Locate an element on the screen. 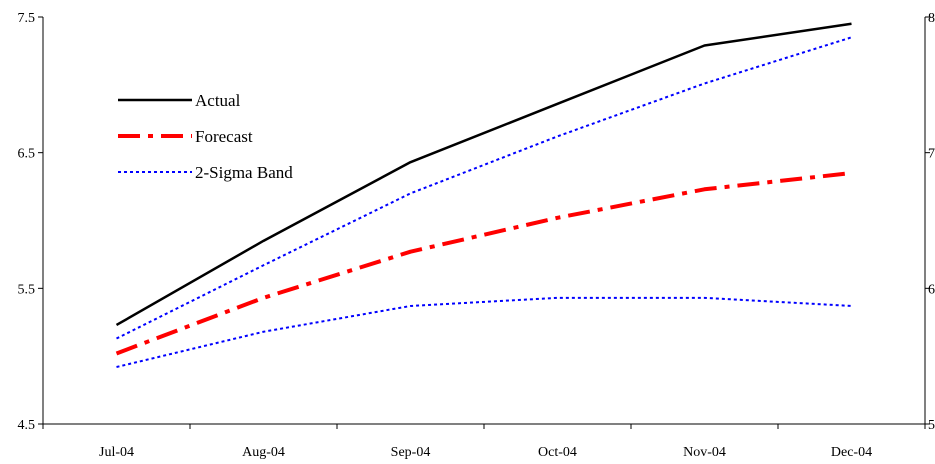 Image resolution: width=935 pixels, height=464 pixels. y-tick-label-right-0: 5 is located at coordinates (931, 425).